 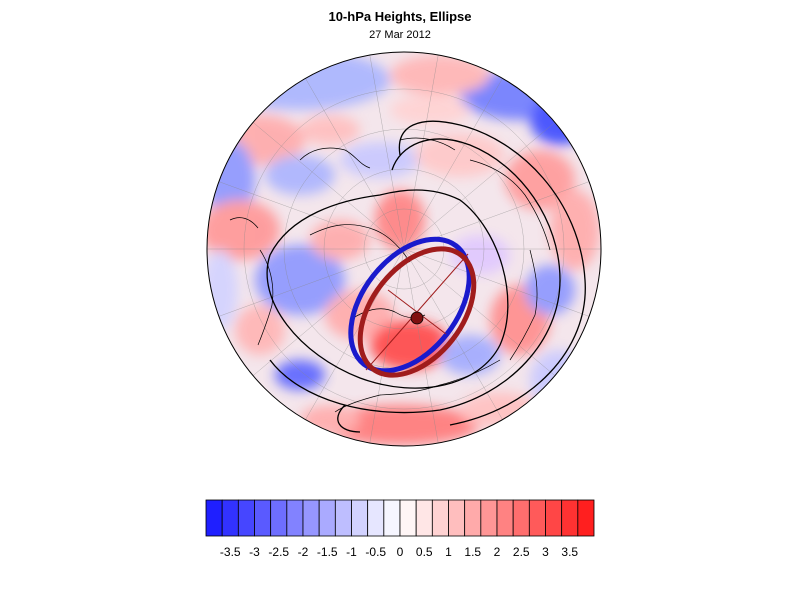 What do you see at coordinates (254, 552) in the screenshot?
I see `colorbar-tick-label: -3` at bounding box center [254, 552].